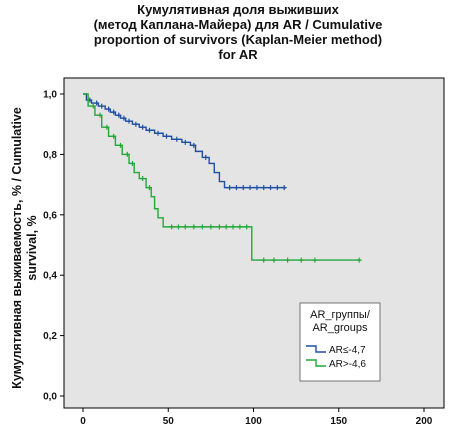 Image resolution: width=456 pixels, height=434 pixels. Describe the element at coordinates (347, 364) in the screenshot. I see `legend-label: AR>-4,6` at that location.